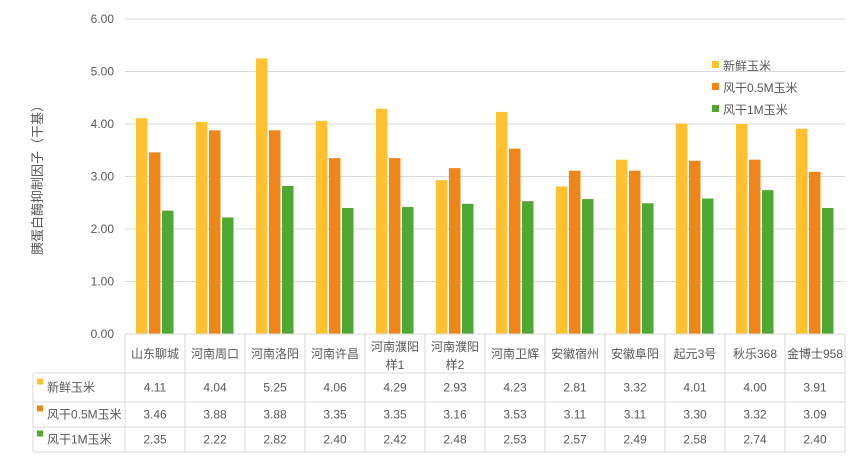 The width and height of the screenshot is (865, 467). What do you see at coordinates (215, 353) in the screenshot?
I see `category-label: 河南周口` at bounding box center [215, 353].